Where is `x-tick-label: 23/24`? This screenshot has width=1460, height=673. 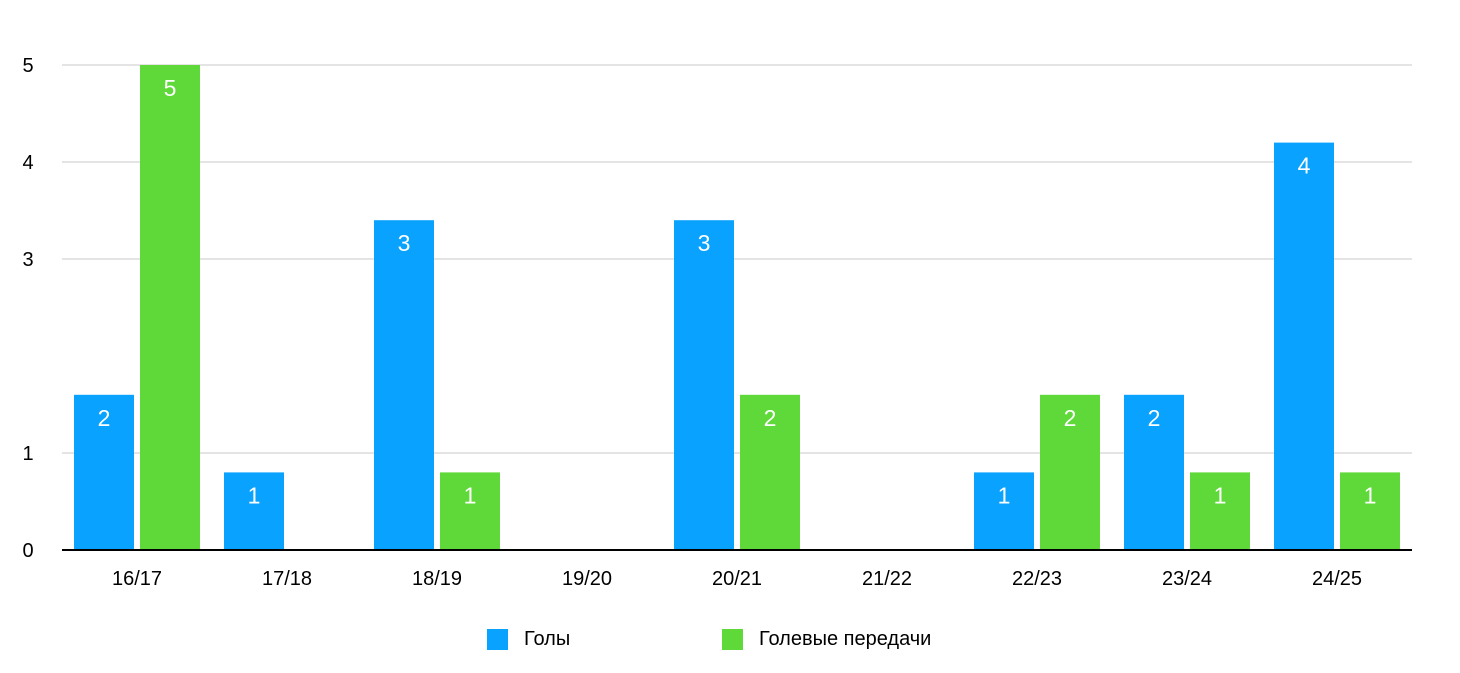
x-tick-label: 23/24 is located at coordinates (1187, 579).